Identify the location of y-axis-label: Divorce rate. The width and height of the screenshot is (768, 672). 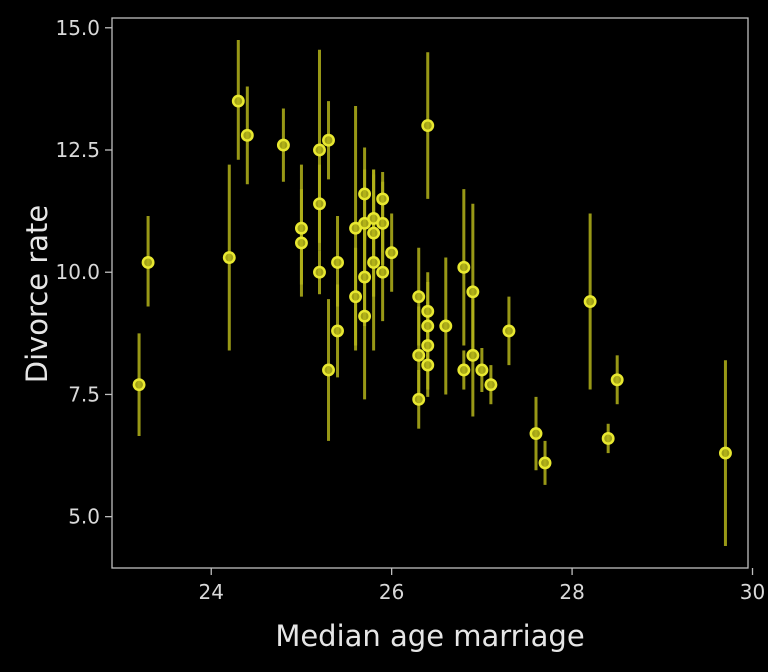
(37, 294).